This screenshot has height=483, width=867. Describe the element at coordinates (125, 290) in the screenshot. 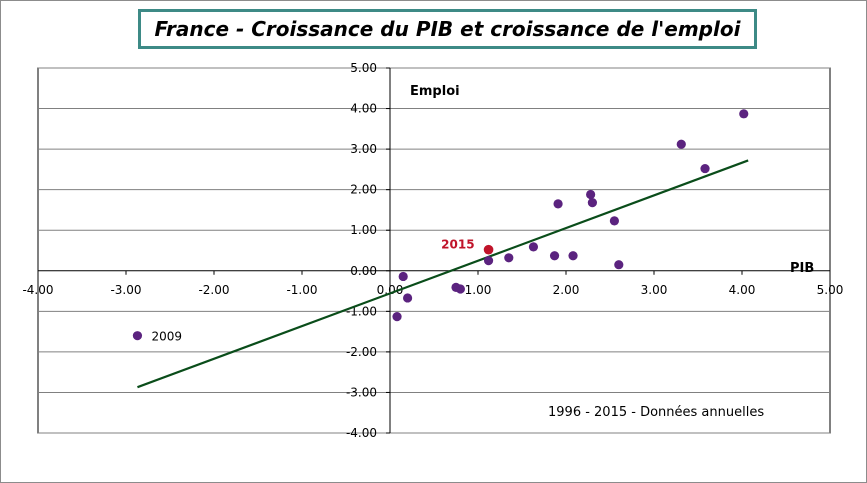

I see `x-tick-label: -3.00` at that location.